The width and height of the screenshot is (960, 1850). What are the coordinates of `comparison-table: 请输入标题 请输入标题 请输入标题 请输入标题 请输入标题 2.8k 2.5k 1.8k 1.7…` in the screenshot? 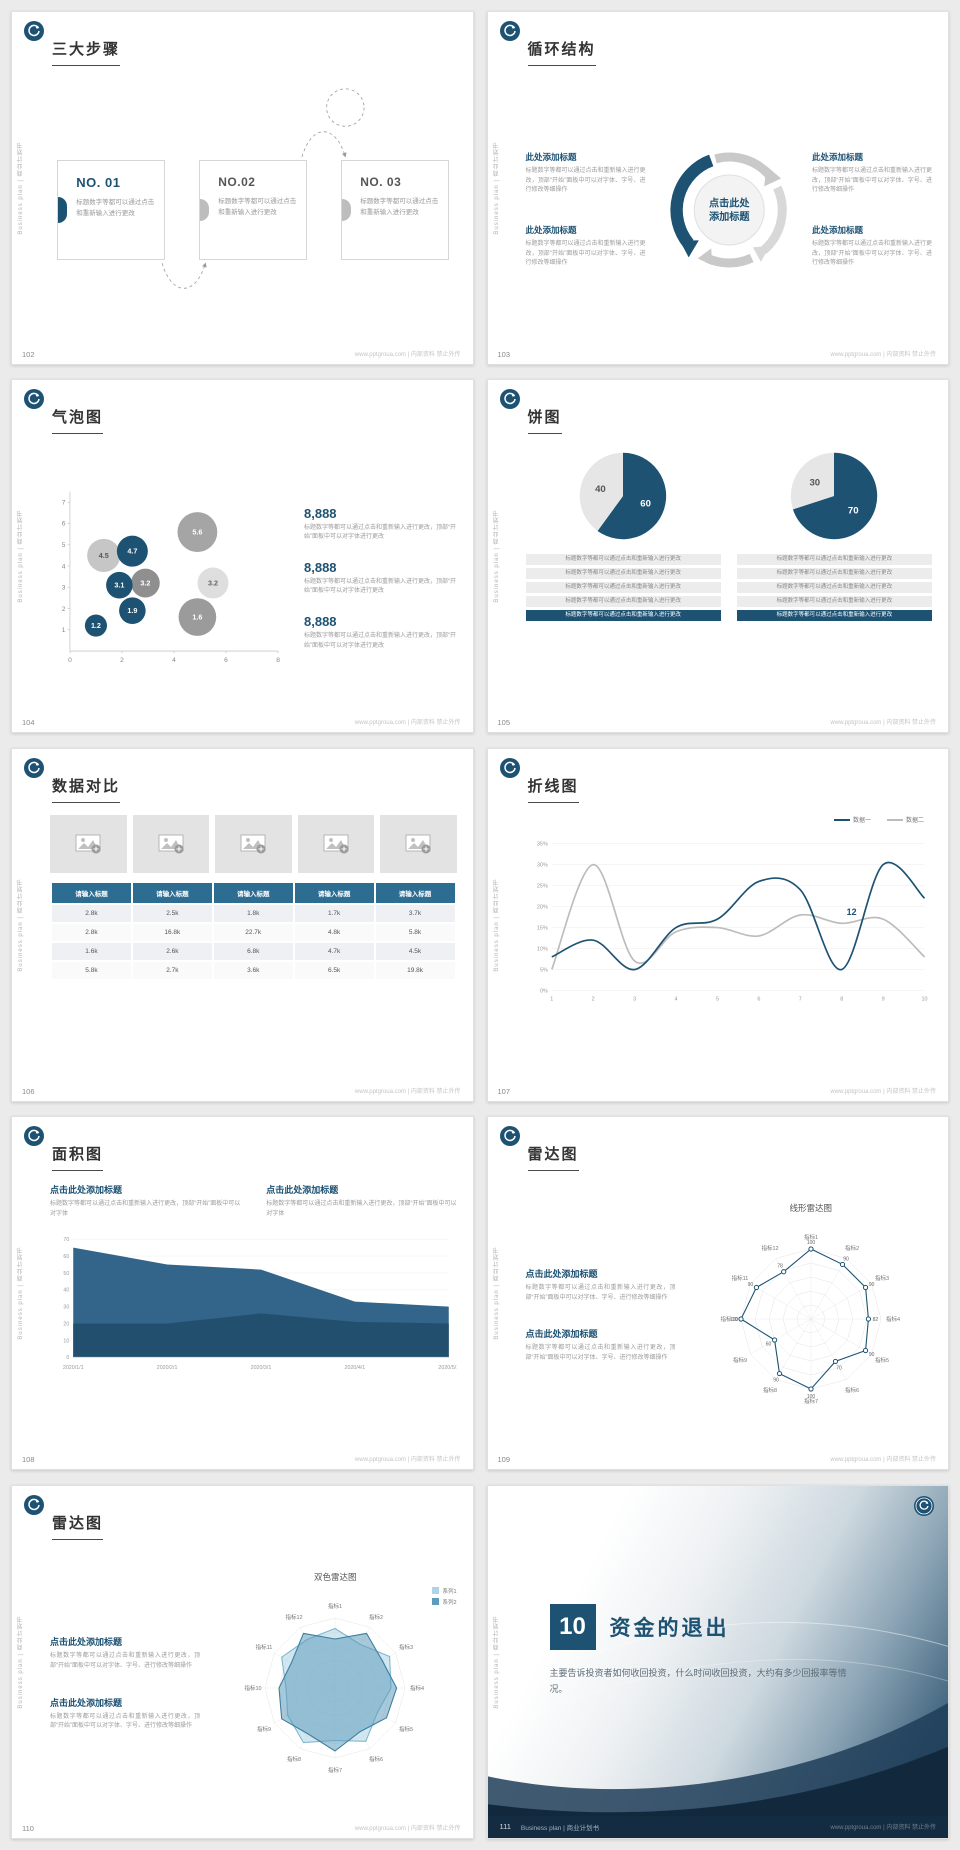 It's located at (253, 931).